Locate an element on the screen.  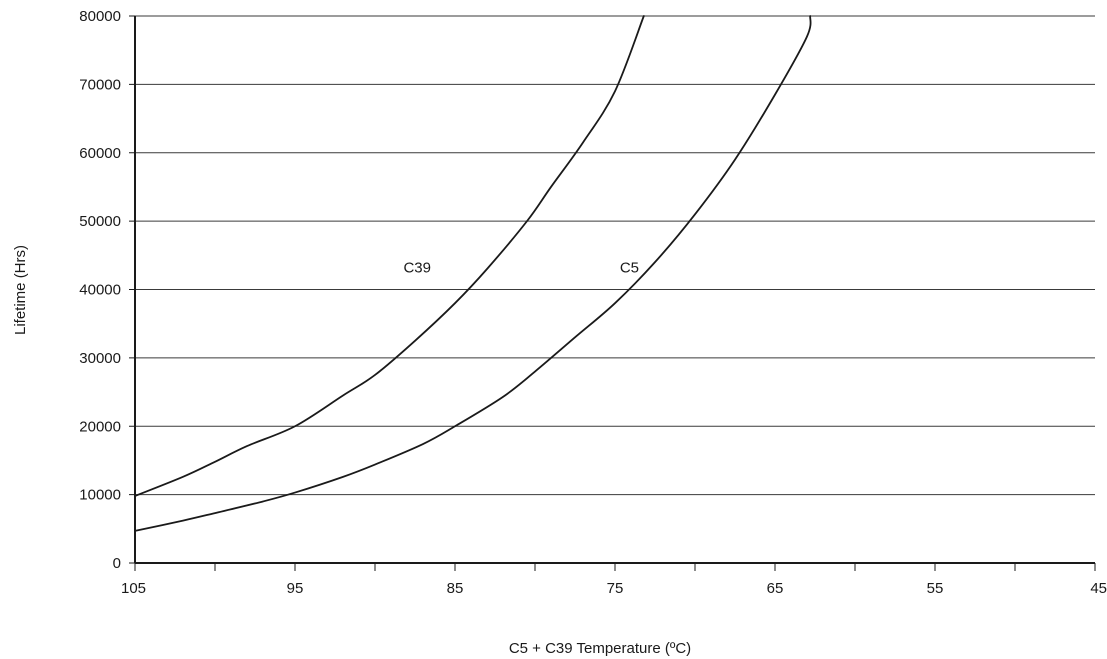
y-tick-label: 80000 is located at coordinates (100, 16).